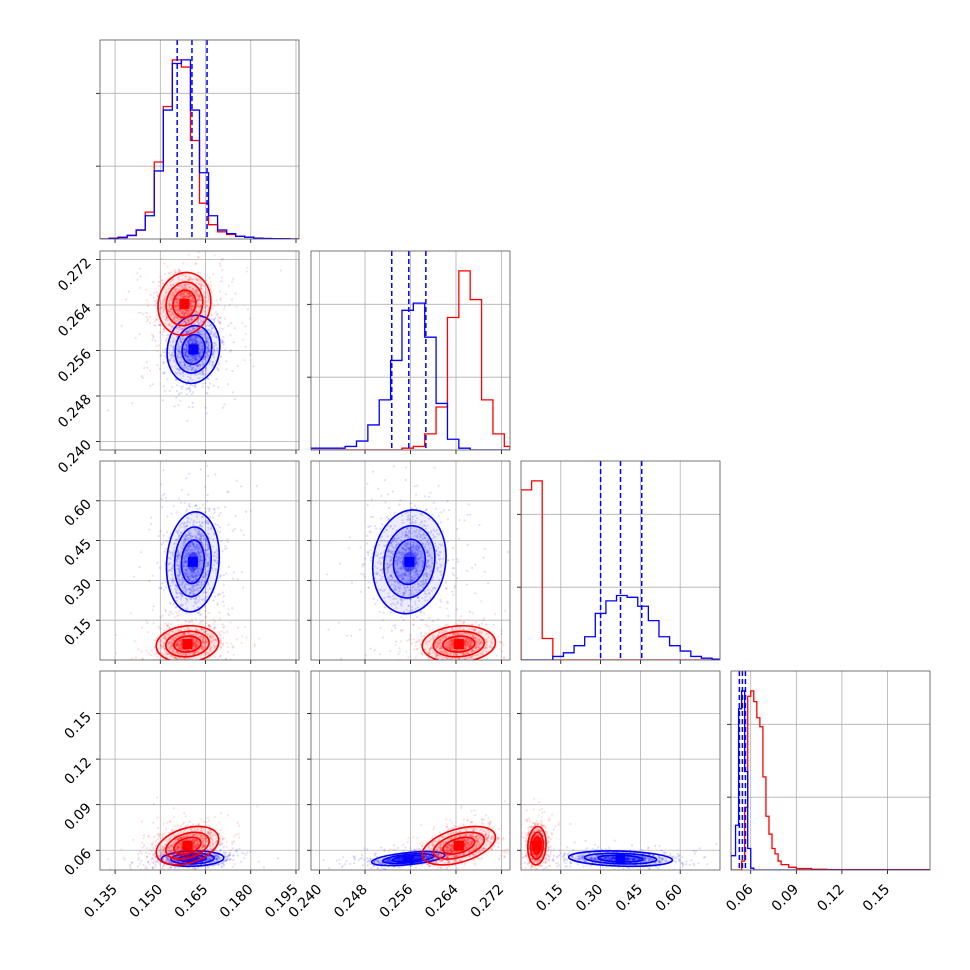 The width and height of the screenshot is (970, 970). I want to click on xtick-label-1-4: 0.272, so click(488, 902).